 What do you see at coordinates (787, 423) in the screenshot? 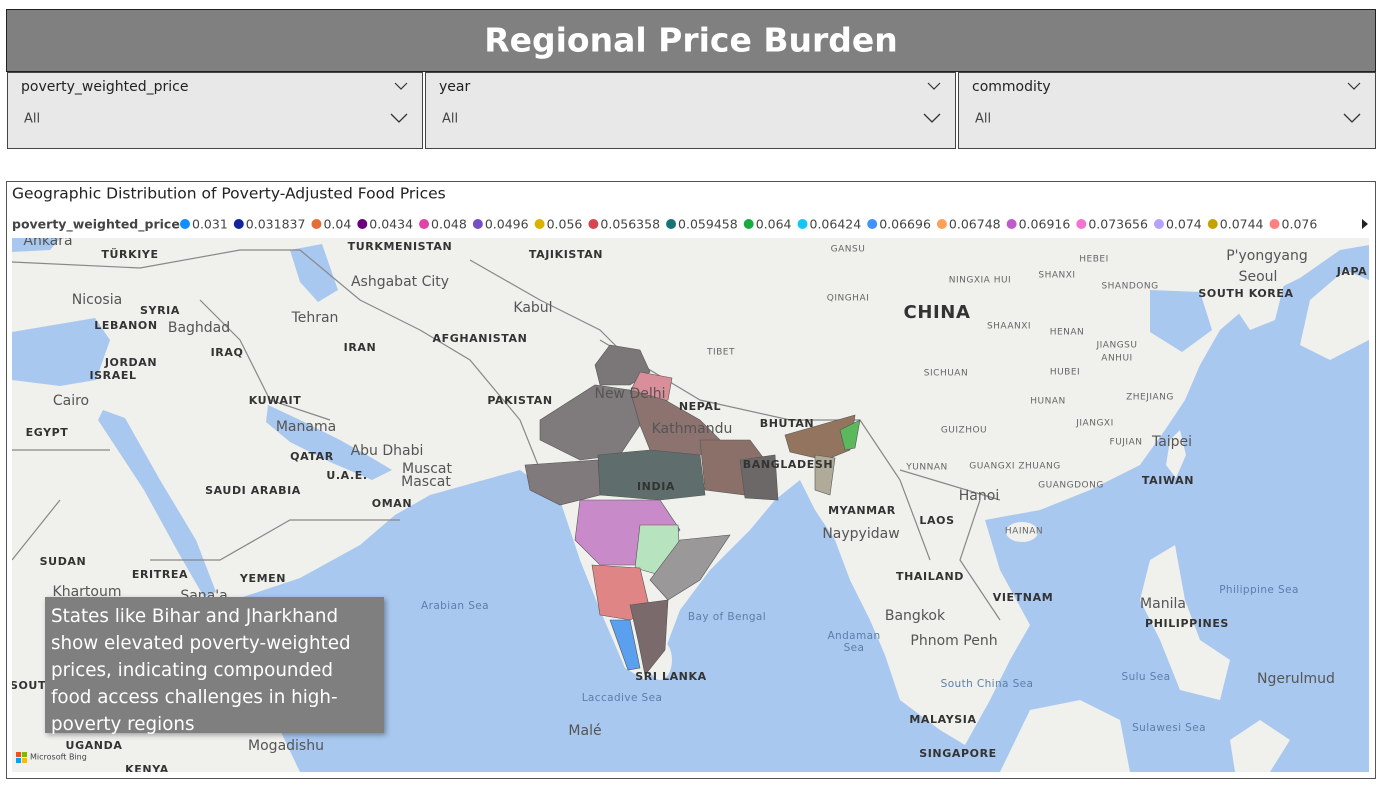
I see `place-label: BHUTAN` at bounding box center [787, 423].